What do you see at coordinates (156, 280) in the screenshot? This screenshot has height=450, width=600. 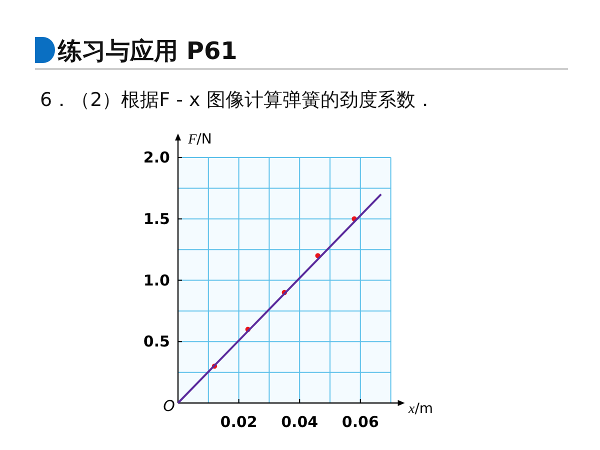 I see `y-tick-label: 1.0` at bounding box center [156, 280].